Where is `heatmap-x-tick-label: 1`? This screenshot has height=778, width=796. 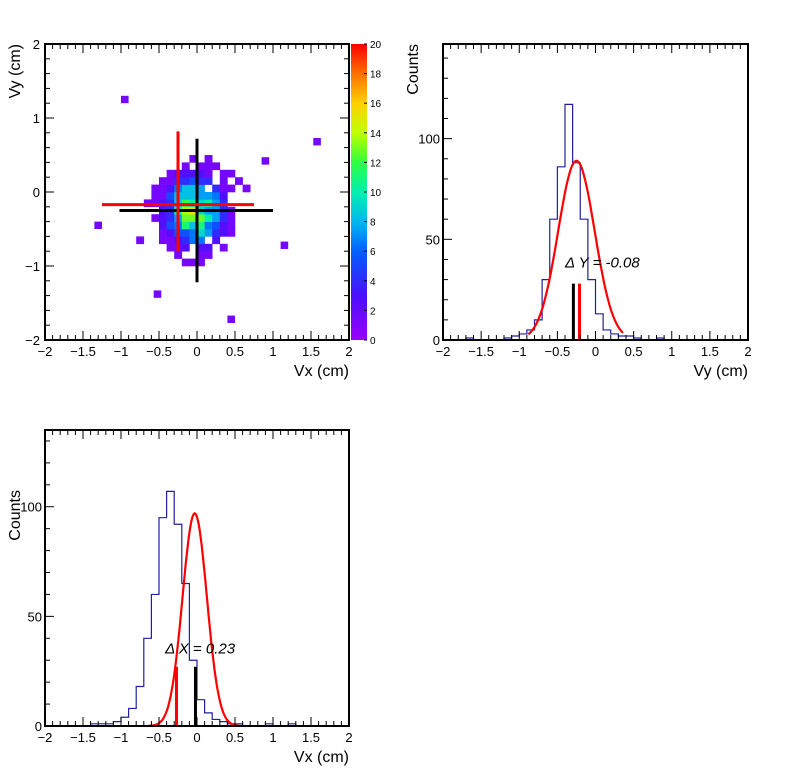 heatmap-x-tick-label: 1 is located at coordinates (272, 351).